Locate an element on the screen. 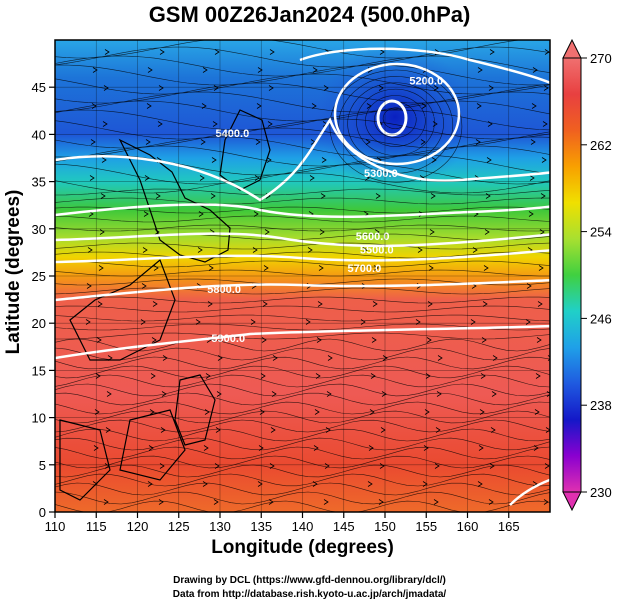  y-tick-label: 35 is located at coordinates (39, 182).